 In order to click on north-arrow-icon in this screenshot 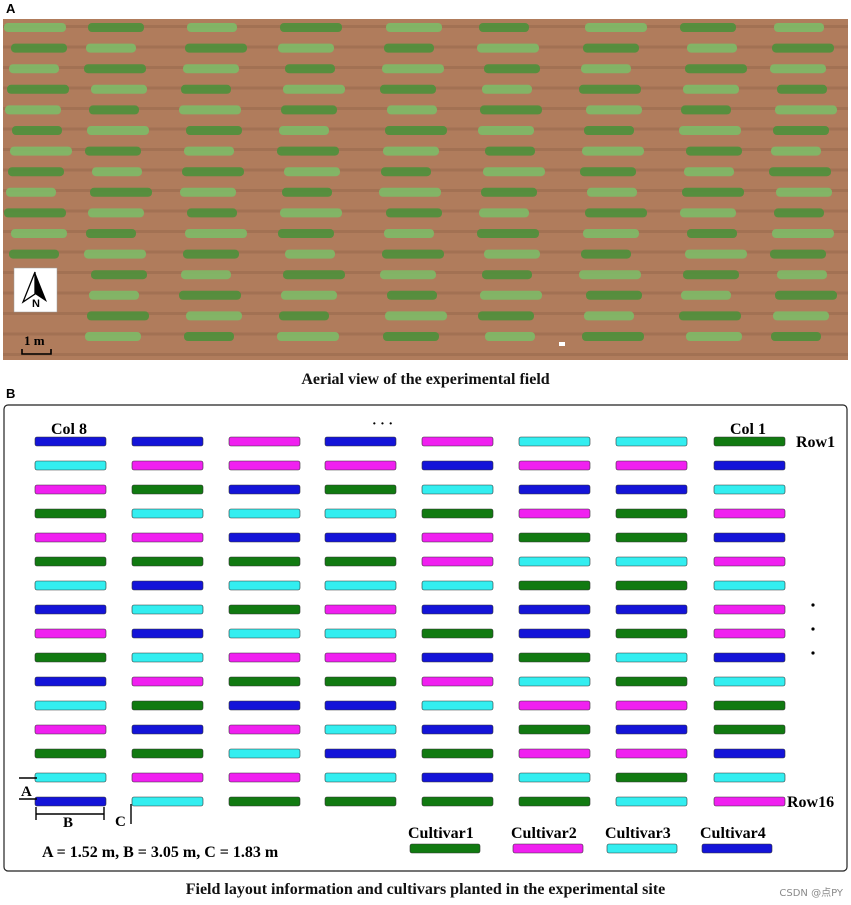, I will do `click(41, 287)`.